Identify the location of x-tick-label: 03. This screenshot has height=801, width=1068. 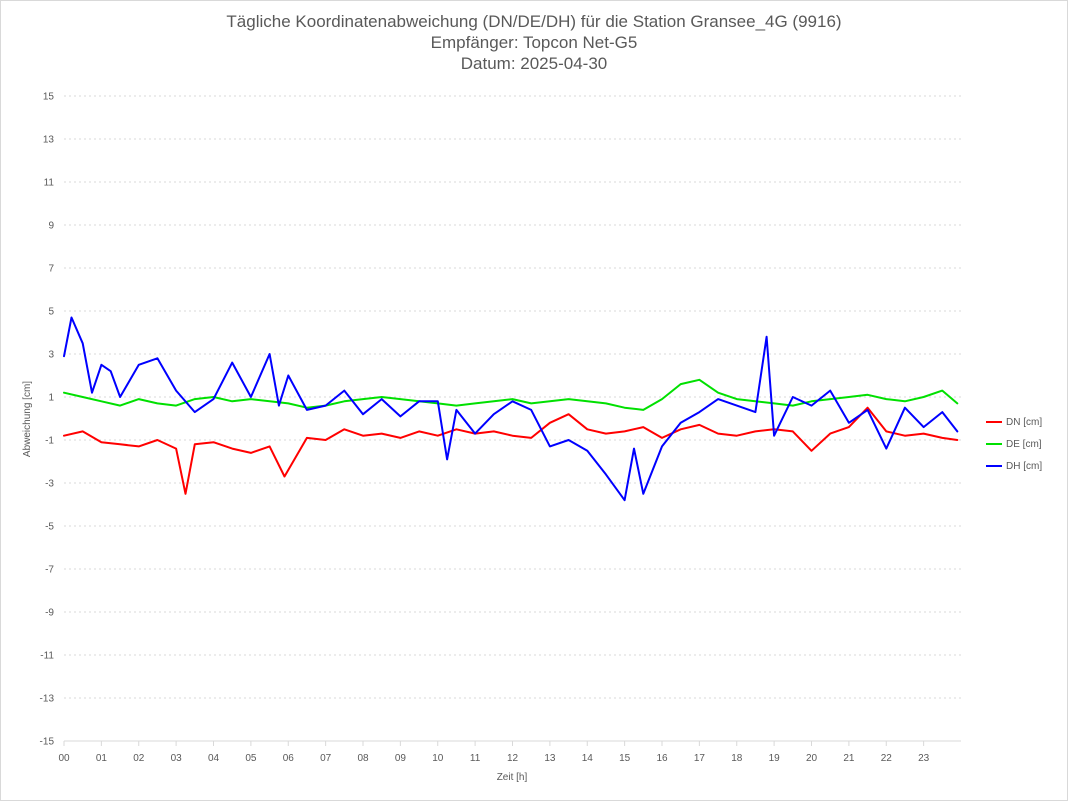
(177, 758).